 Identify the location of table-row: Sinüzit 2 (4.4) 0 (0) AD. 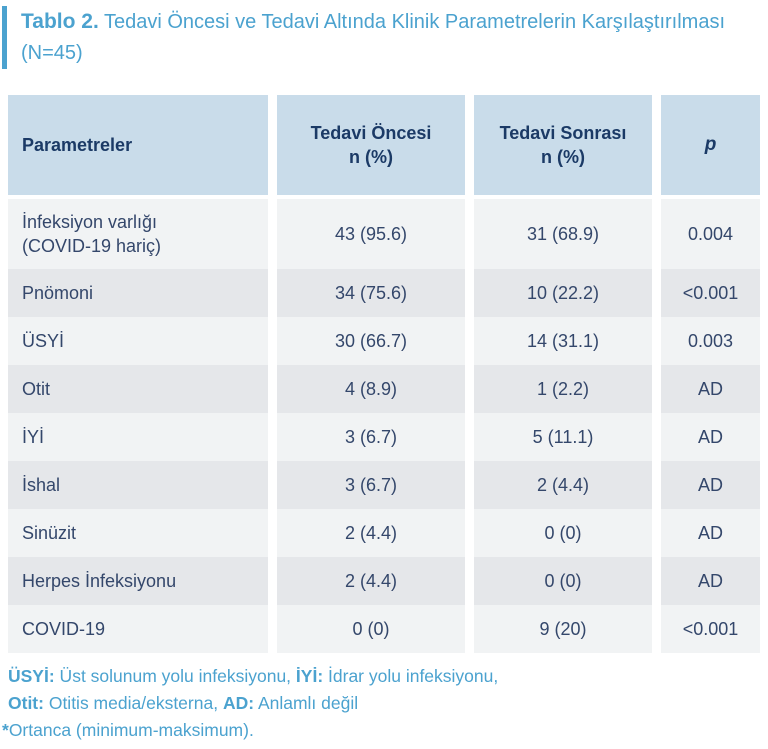
(384, 533).